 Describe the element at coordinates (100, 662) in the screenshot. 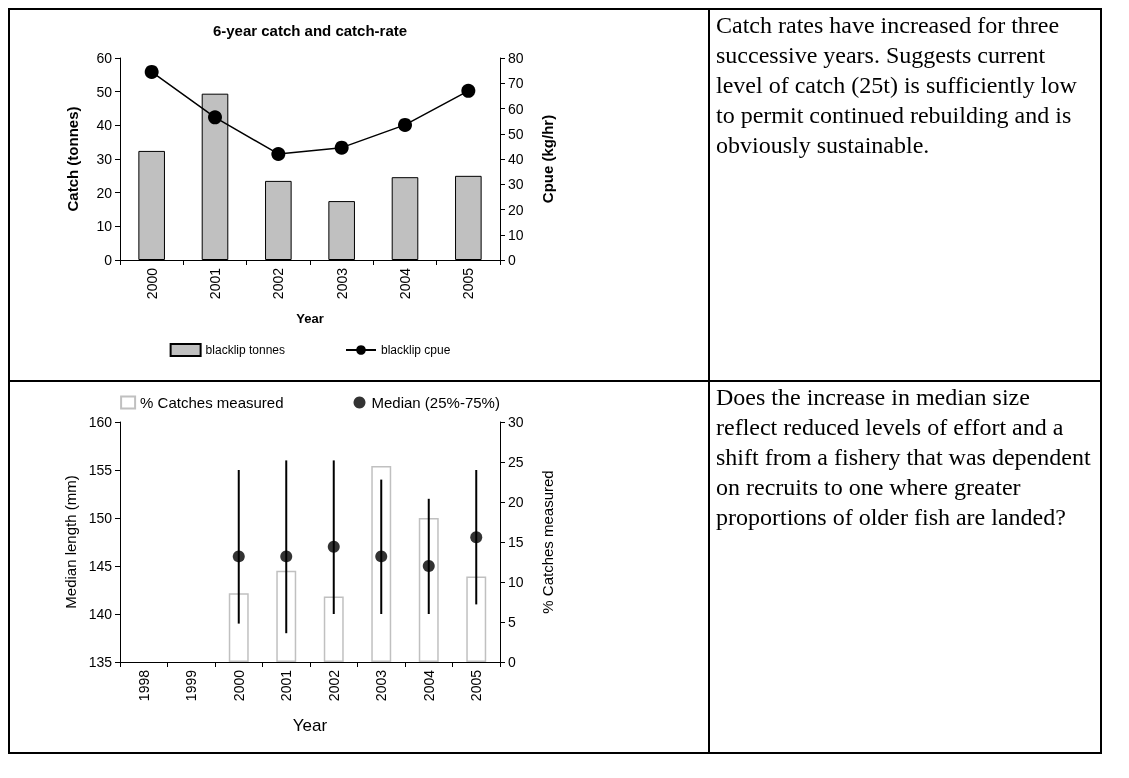

I see `y-tick-label: 135` at that location.